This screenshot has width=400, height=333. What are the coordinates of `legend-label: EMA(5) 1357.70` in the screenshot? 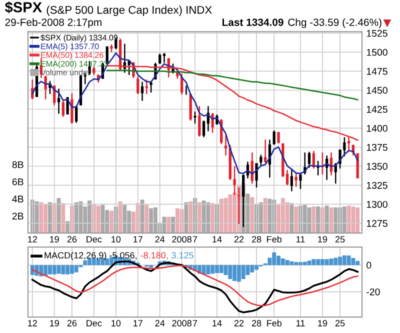 It's located at (70, 47).